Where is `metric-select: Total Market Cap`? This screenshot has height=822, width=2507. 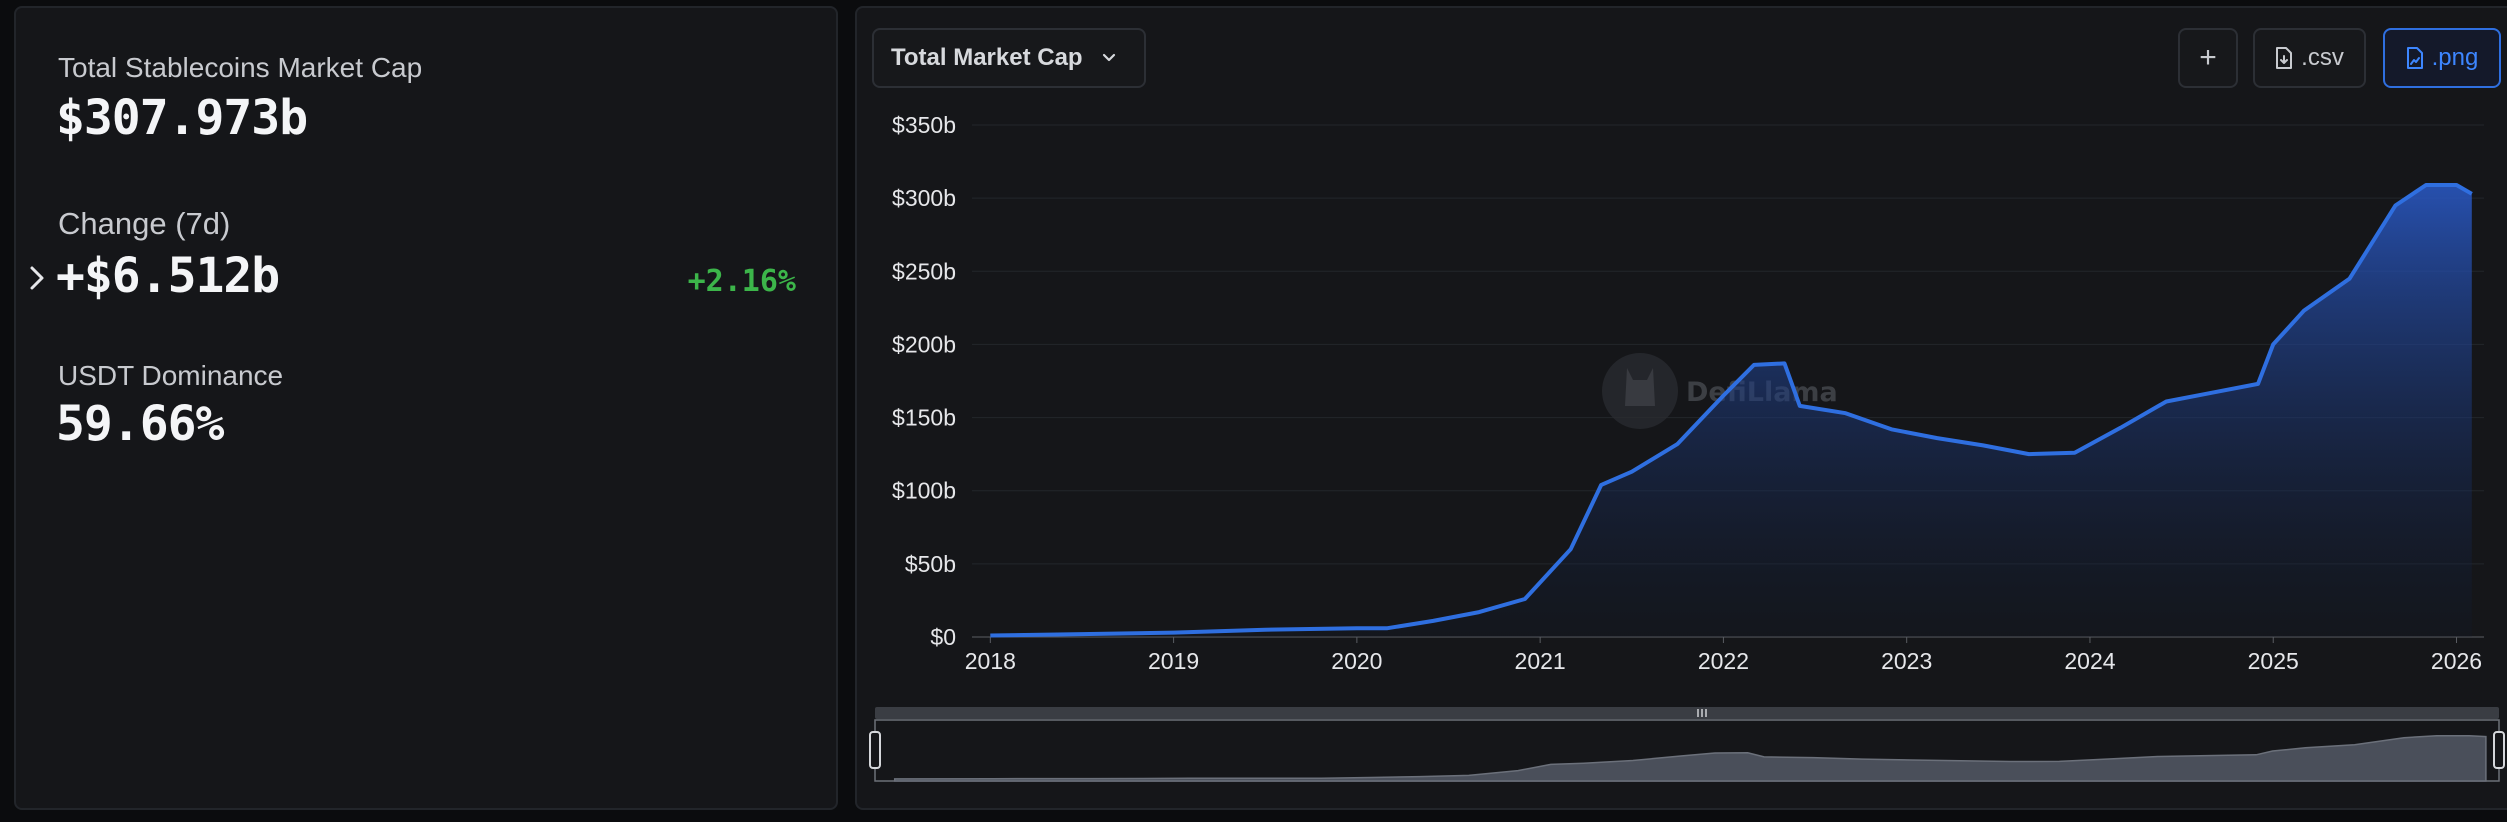 metric-select: Total Market Cap is located at coordinates (1009, 58).